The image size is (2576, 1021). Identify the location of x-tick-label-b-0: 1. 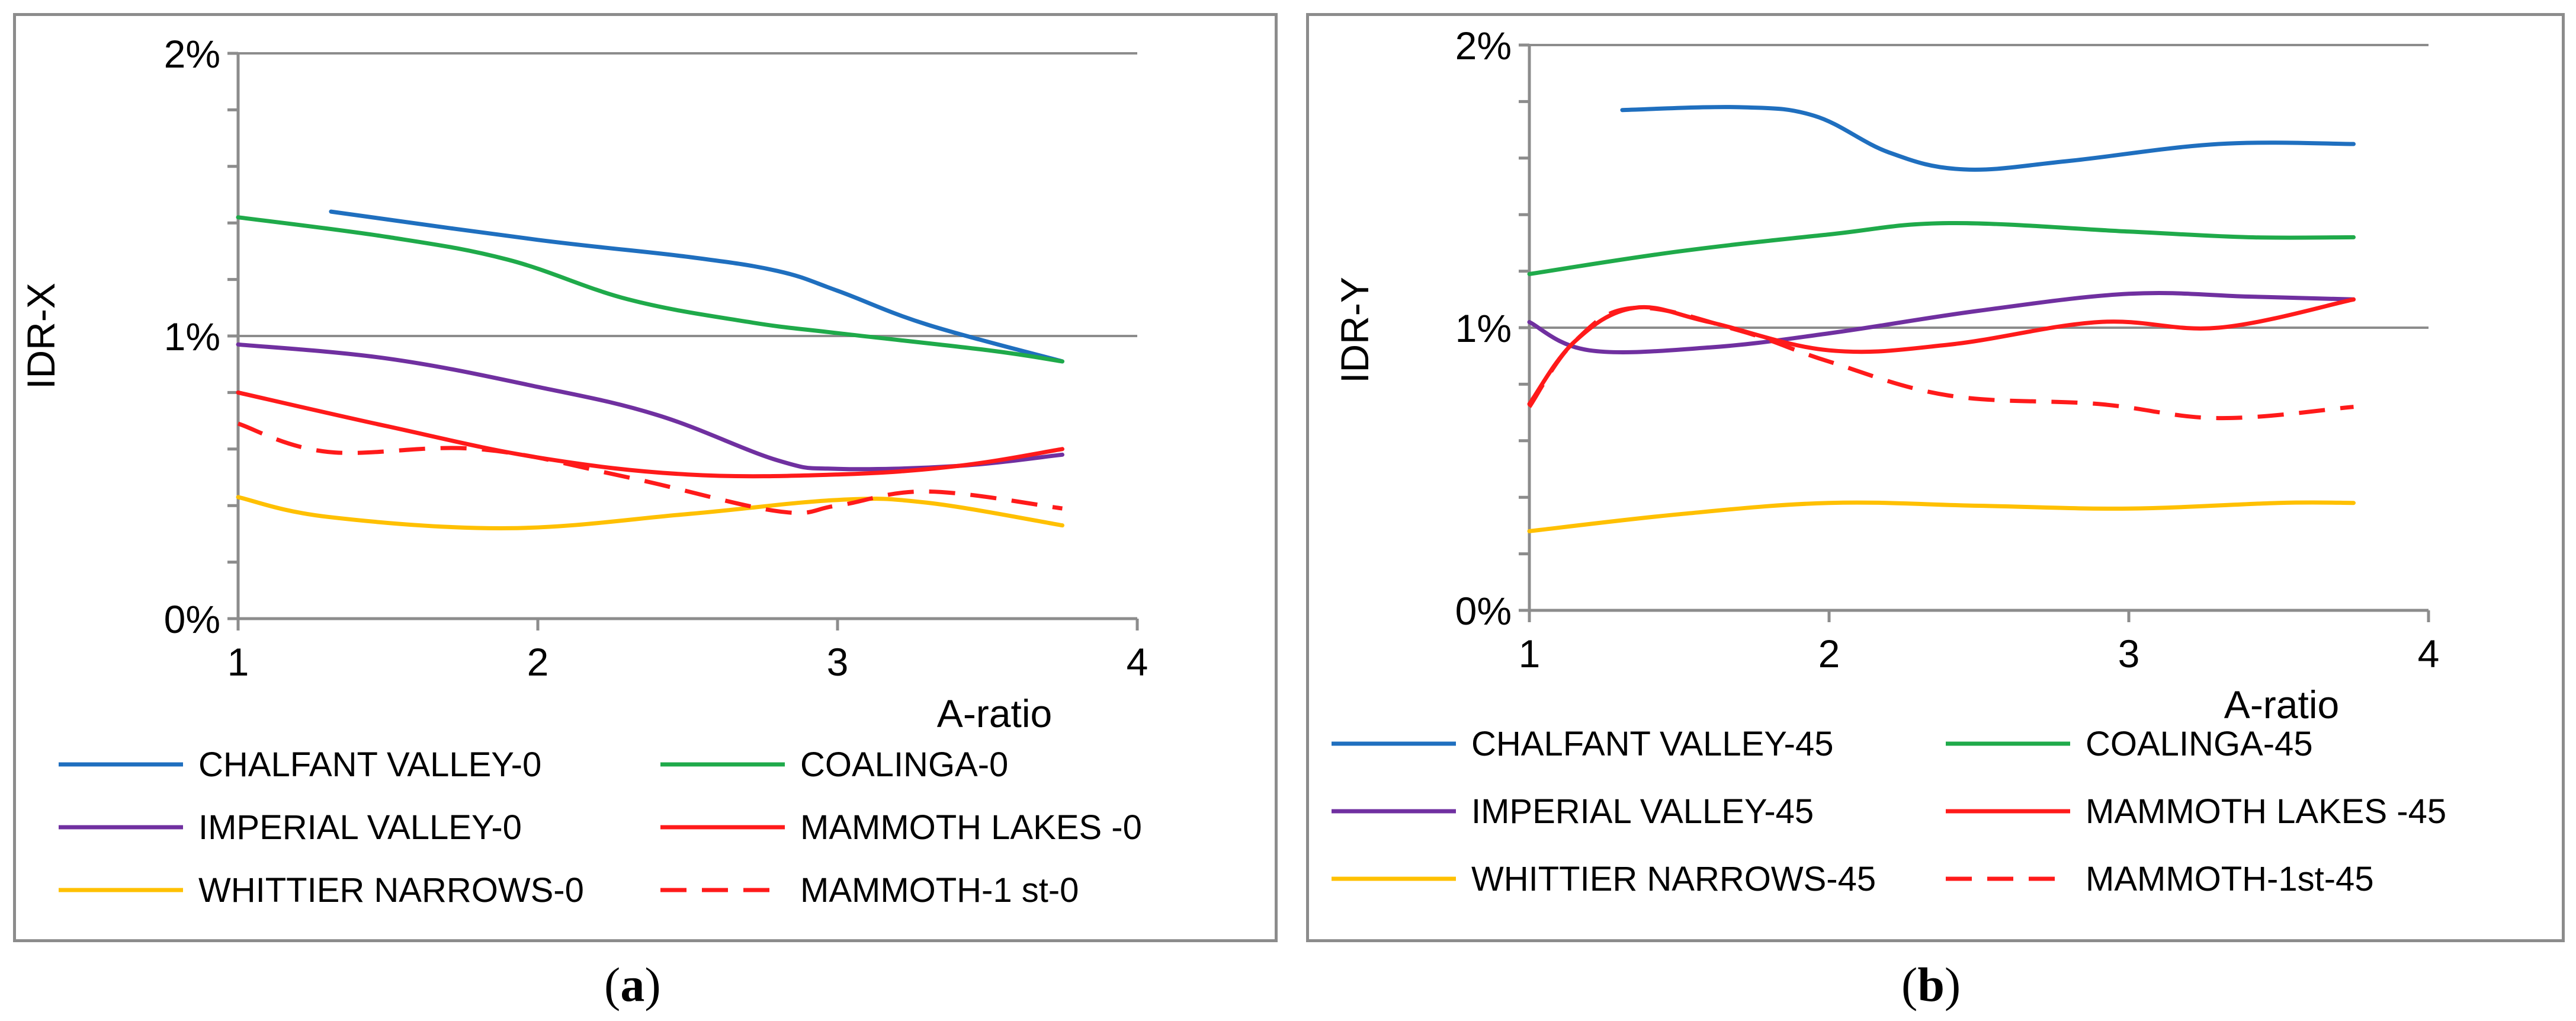
(1530, 654).